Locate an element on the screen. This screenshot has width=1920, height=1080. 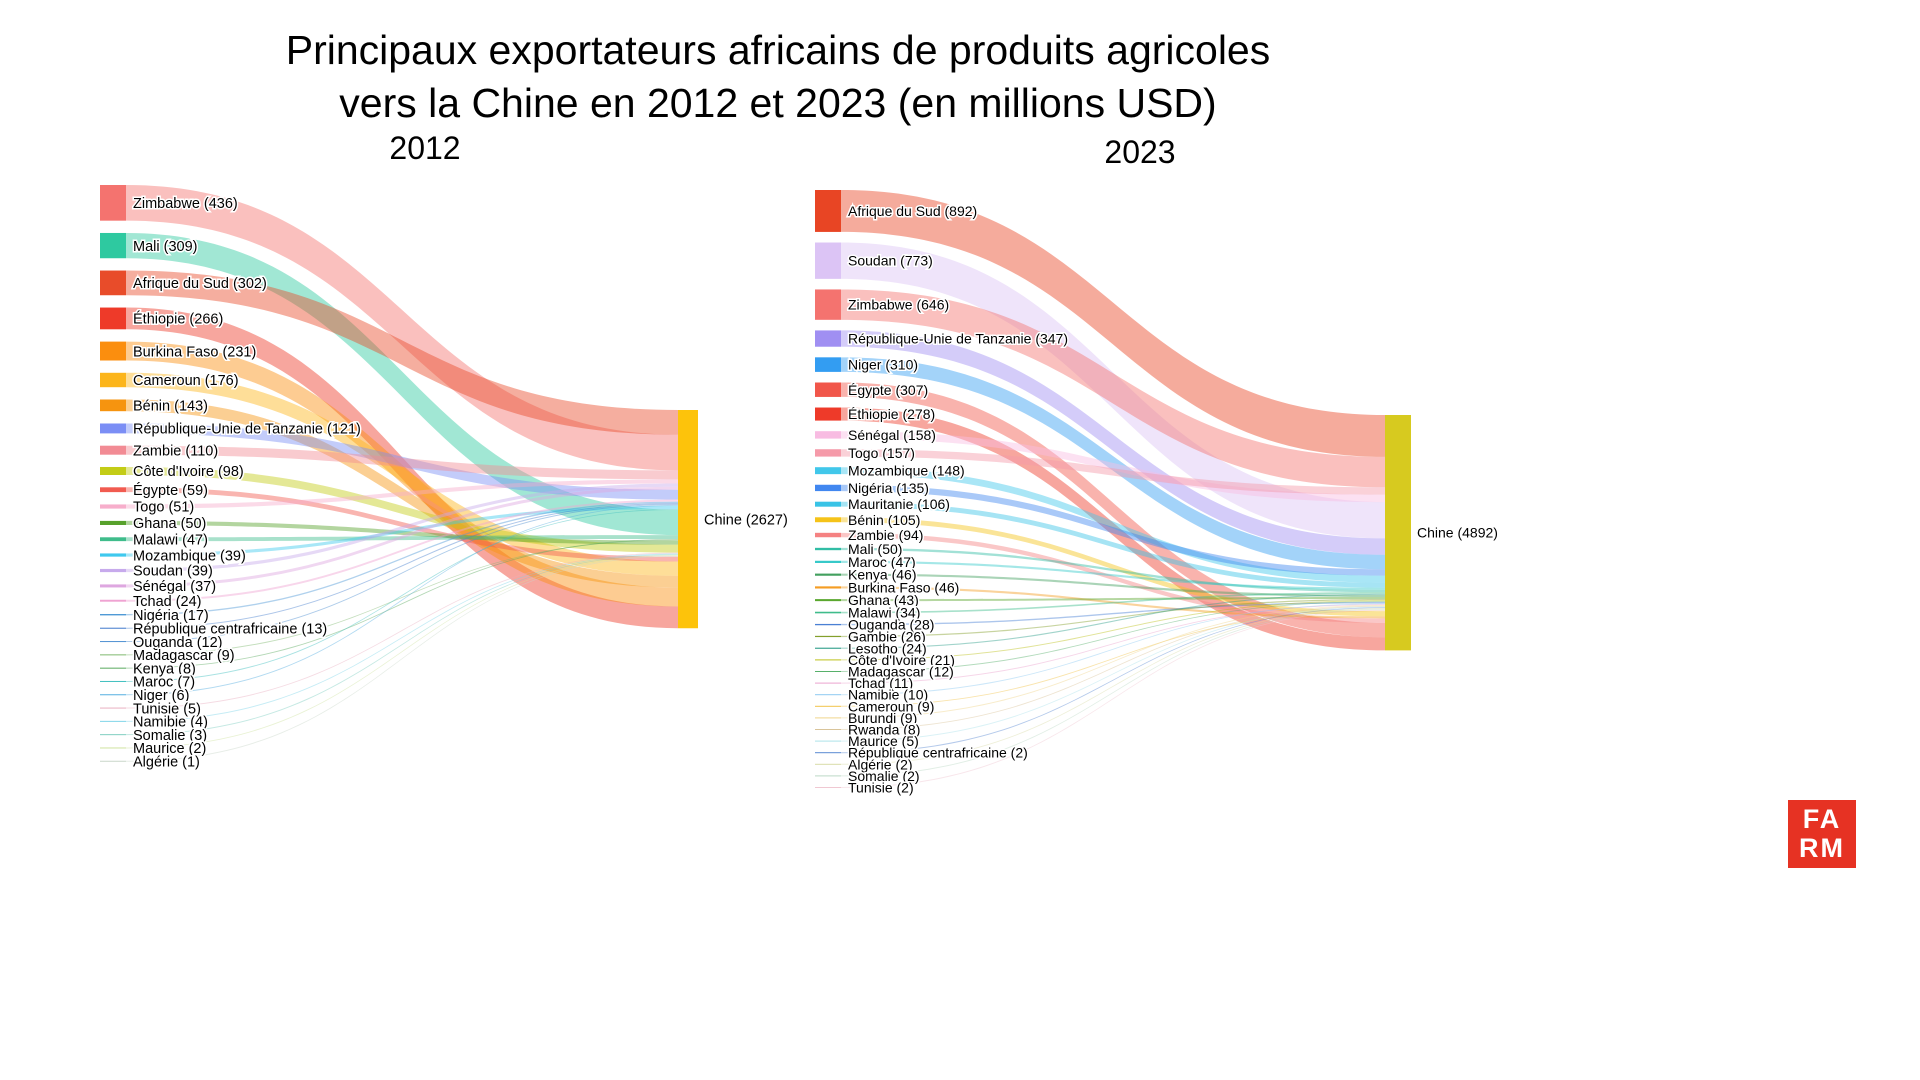
node-cote-d-ivoire-2023 is located at coordinates (828, 660).